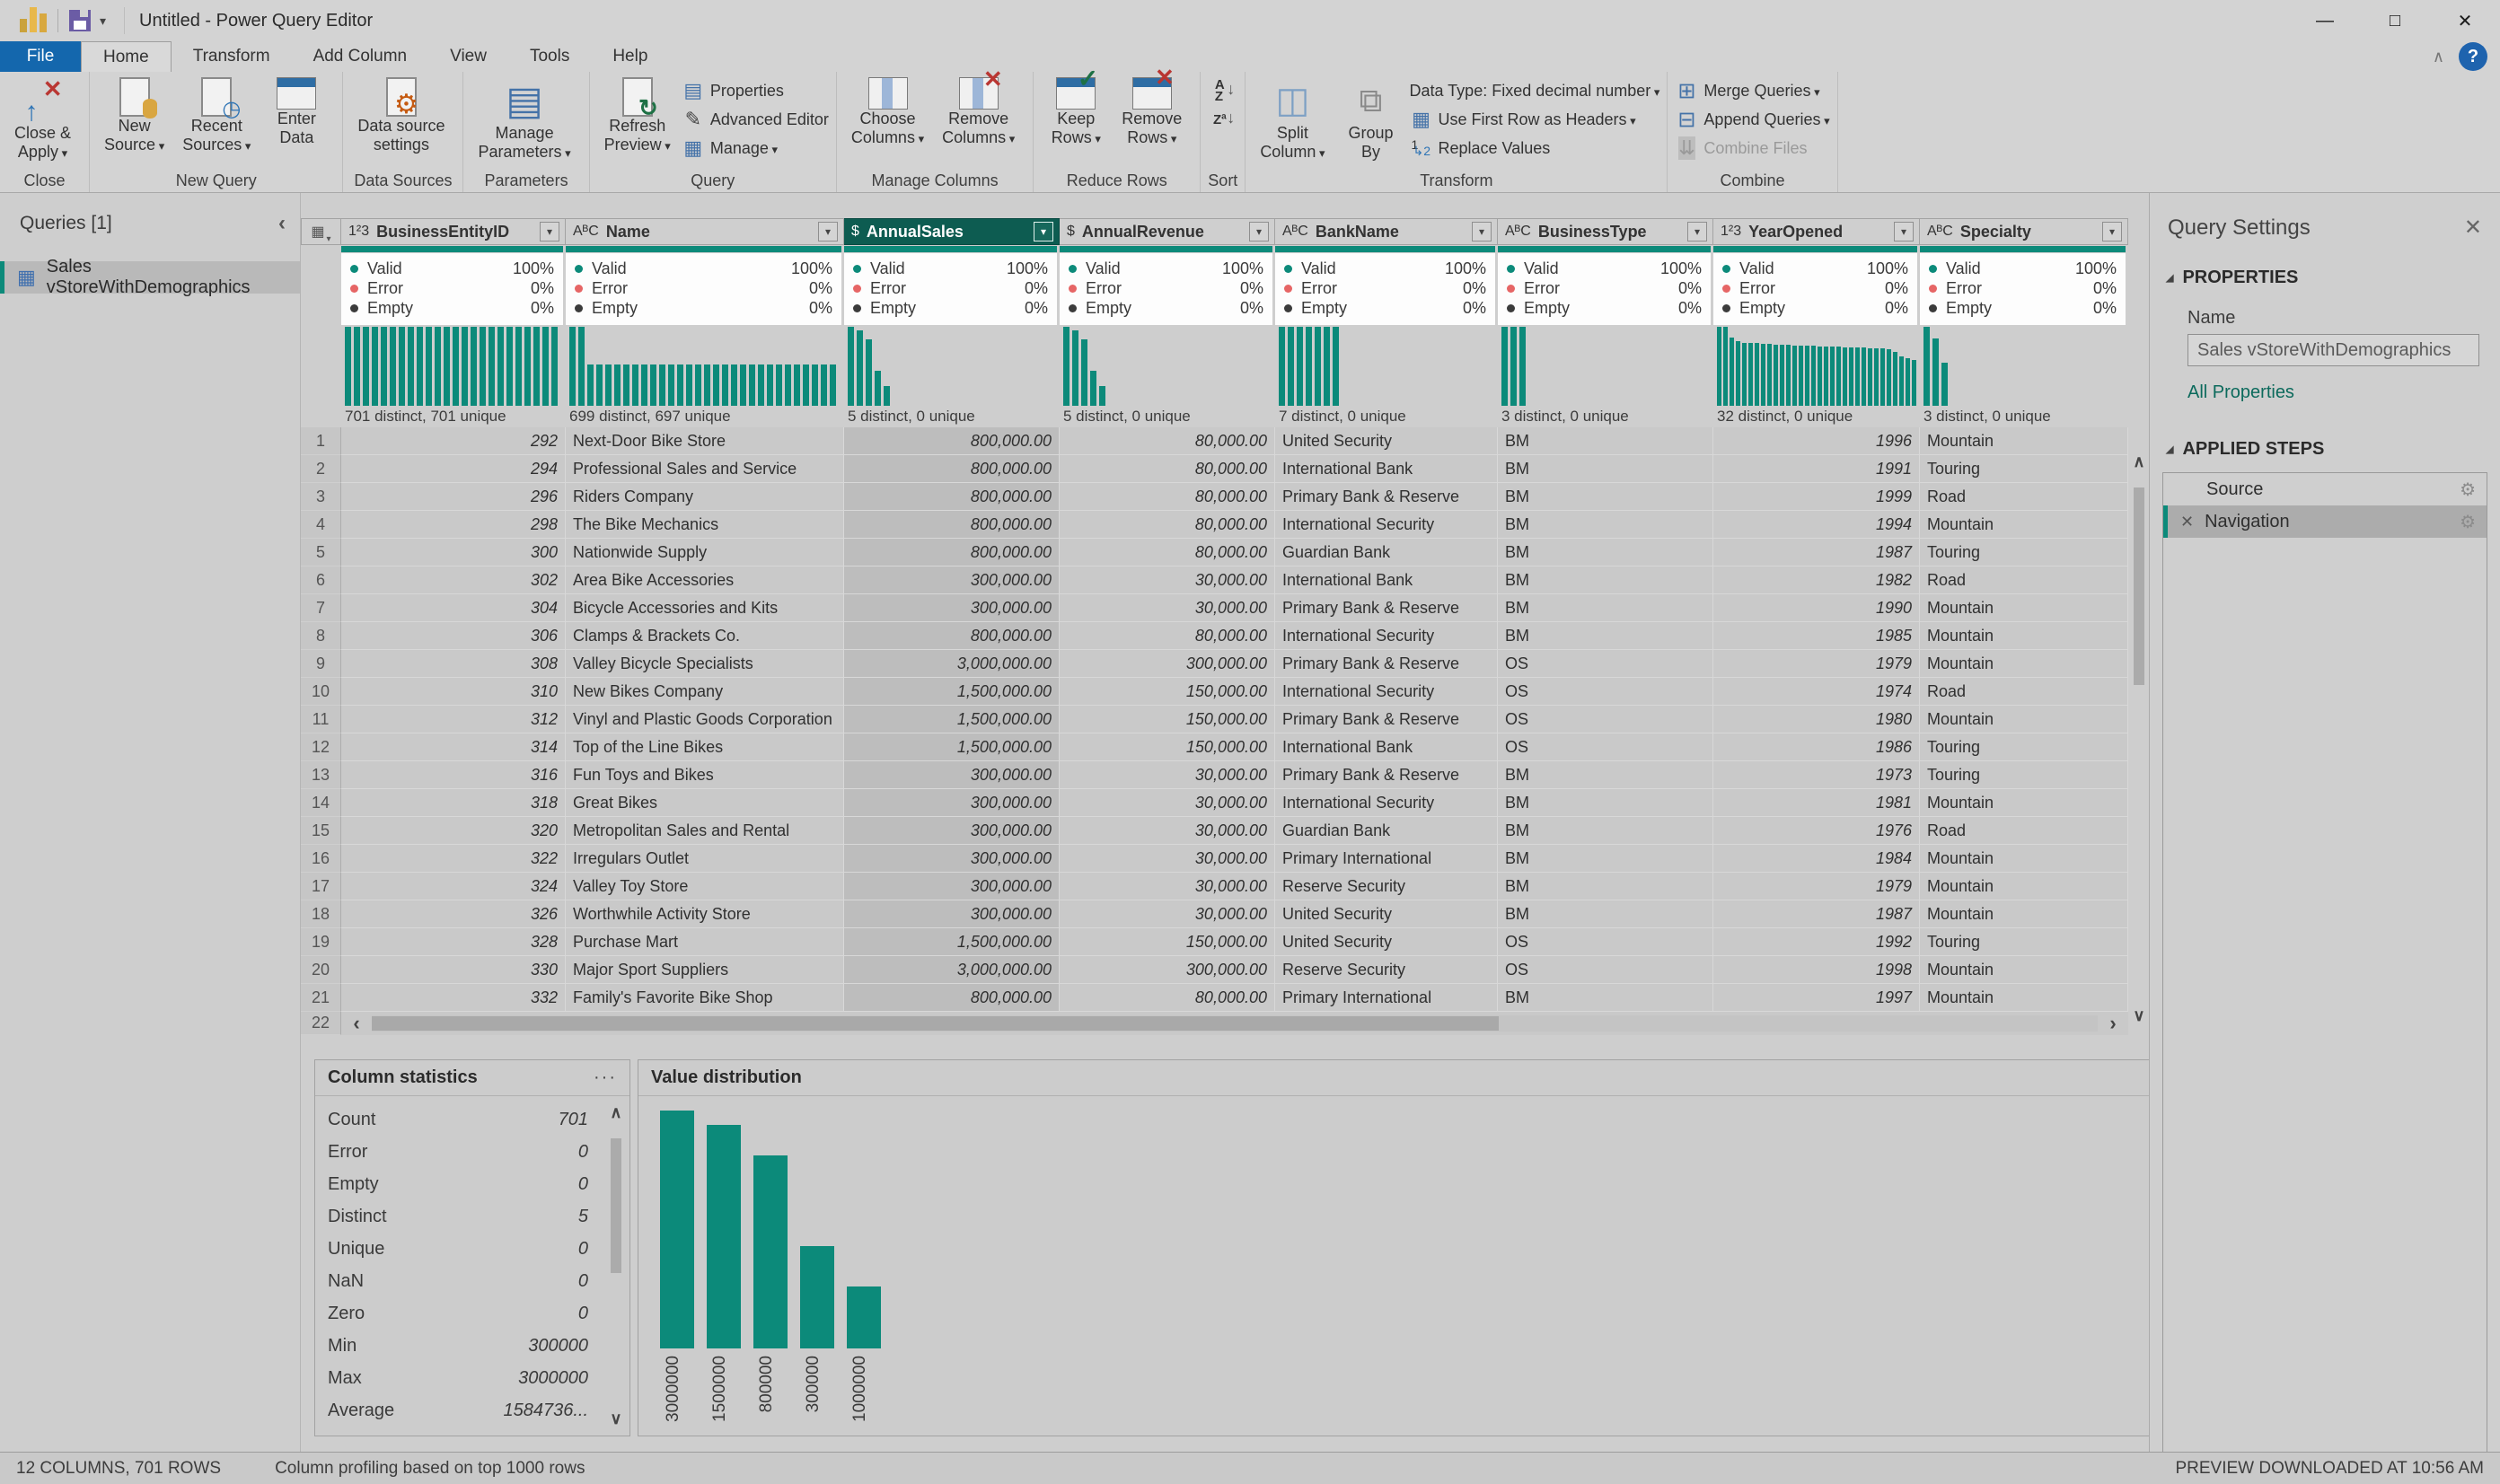 The width and height of the screenshot is (2500, 1484). Describe the element at coordinates (1816, 914) in the screenshot. I see `table-cell: 1987` at that location.